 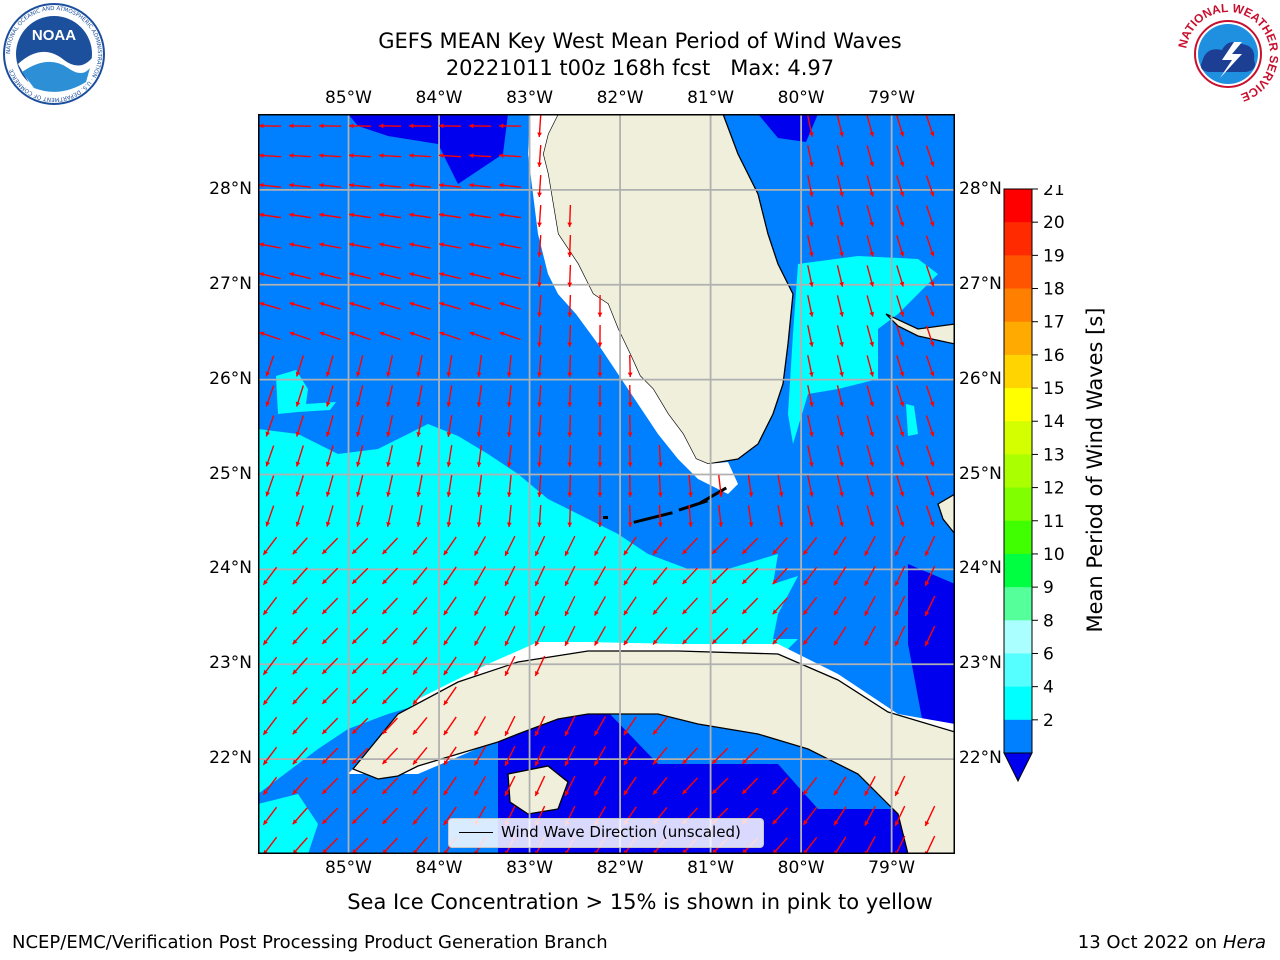 I want to click on lon-tick-label-bottom: 84°W, so click(x=439, y=868).